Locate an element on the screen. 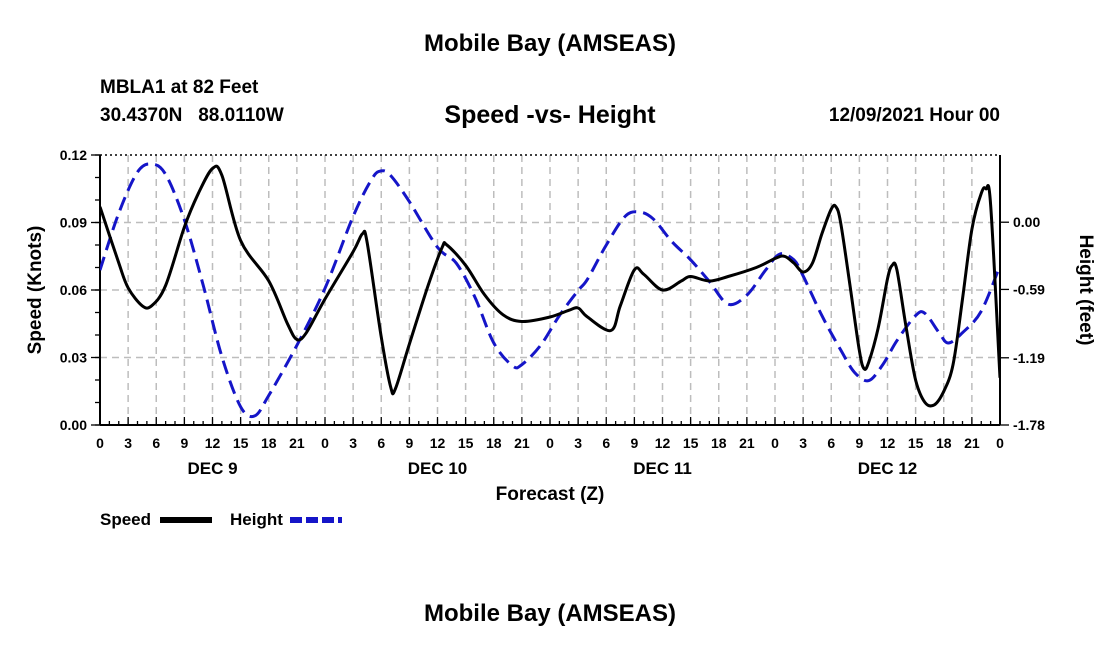 This screenshot has width=1100, height=650. right-tick-label: 0.00 is located at coordinates (1026, 222).